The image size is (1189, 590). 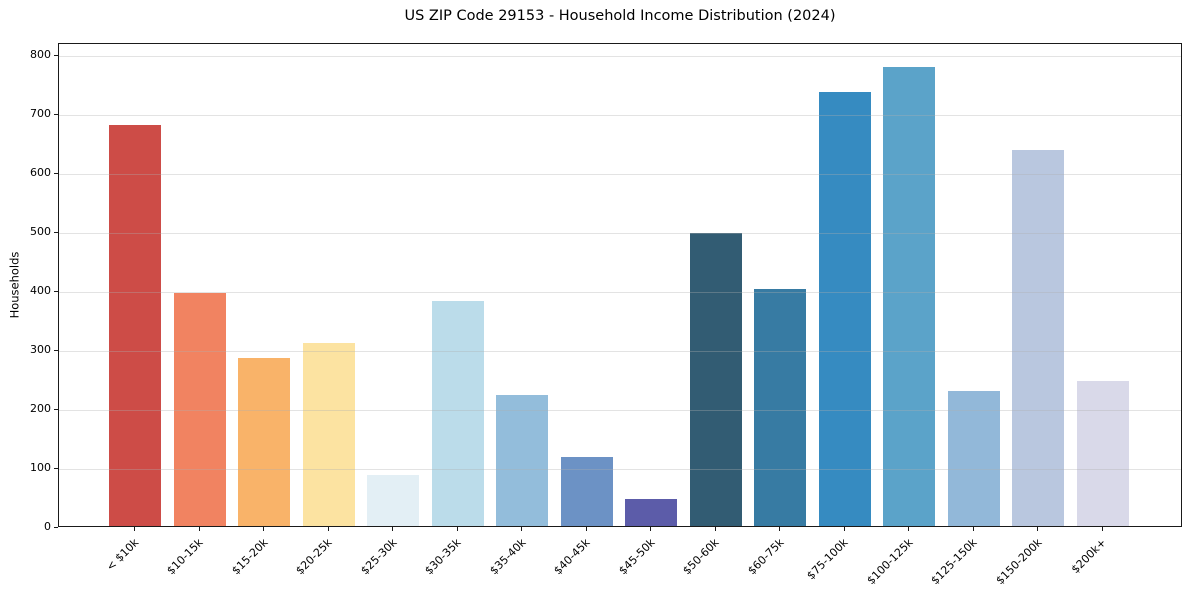 What do you see at coordinates (1019, 562) in the screenshot?
I see `x-tick-label-$150-200k: $150-200k` at bounding box center [1019, 562].